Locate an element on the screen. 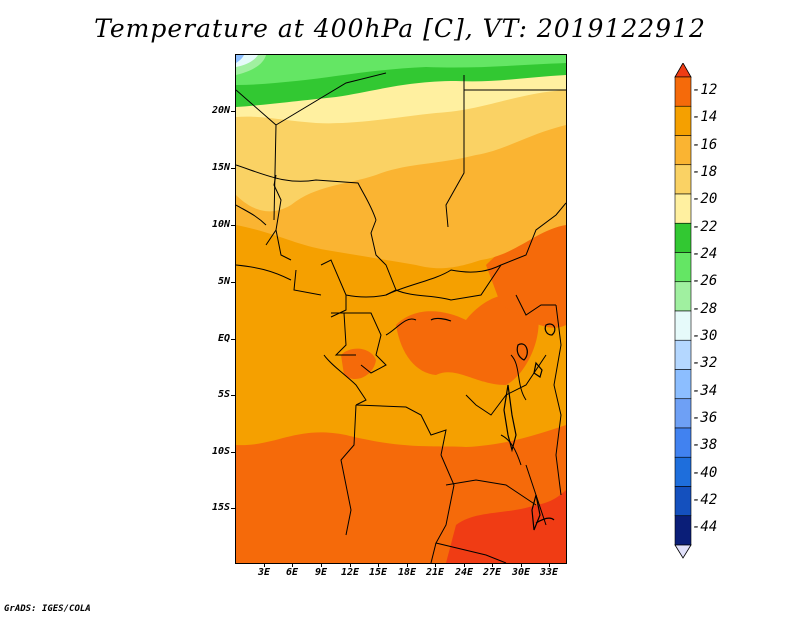 The height and width of the screenshot is (618, 800). lon-label-30e: 30E is located at coordinates (521, 572).